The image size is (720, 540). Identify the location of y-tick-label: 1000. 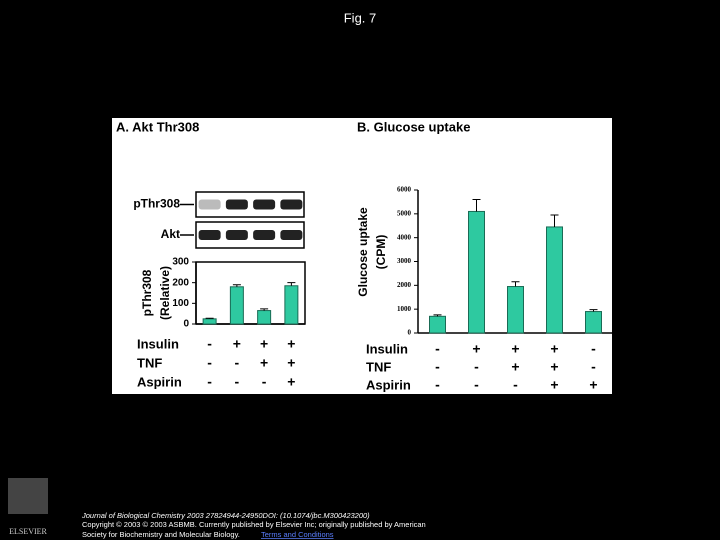
(404, 309).